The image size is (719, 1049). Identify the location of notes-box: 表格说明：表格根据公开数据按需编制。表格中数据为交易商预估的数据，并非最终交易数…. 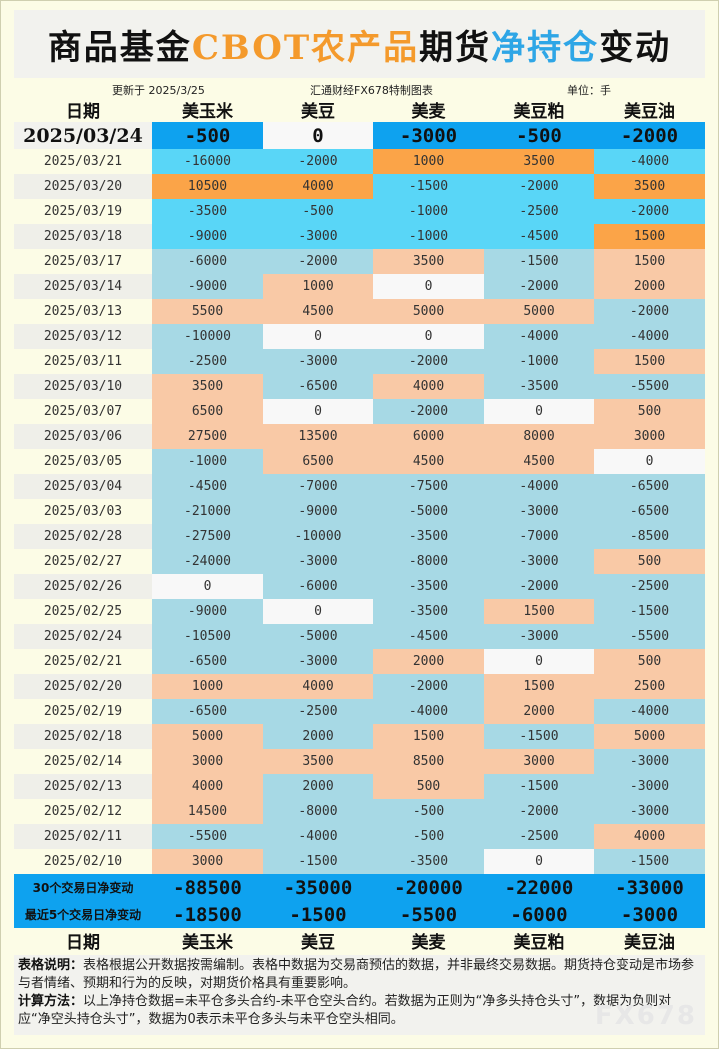
(359, 995).